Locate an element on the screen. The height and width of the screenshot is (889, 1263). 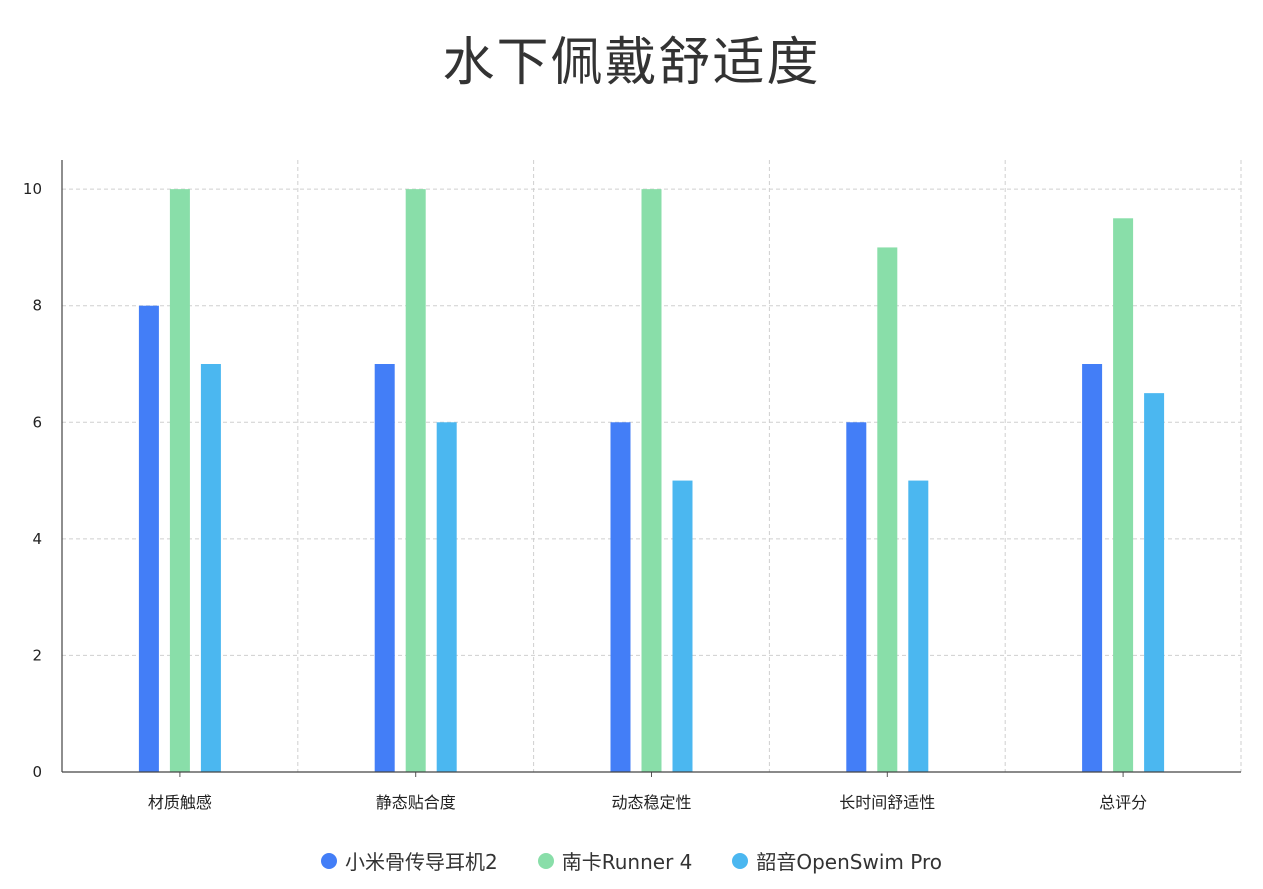
legend-label: 南卡Runner 4 is located at coordinates (627, 862).